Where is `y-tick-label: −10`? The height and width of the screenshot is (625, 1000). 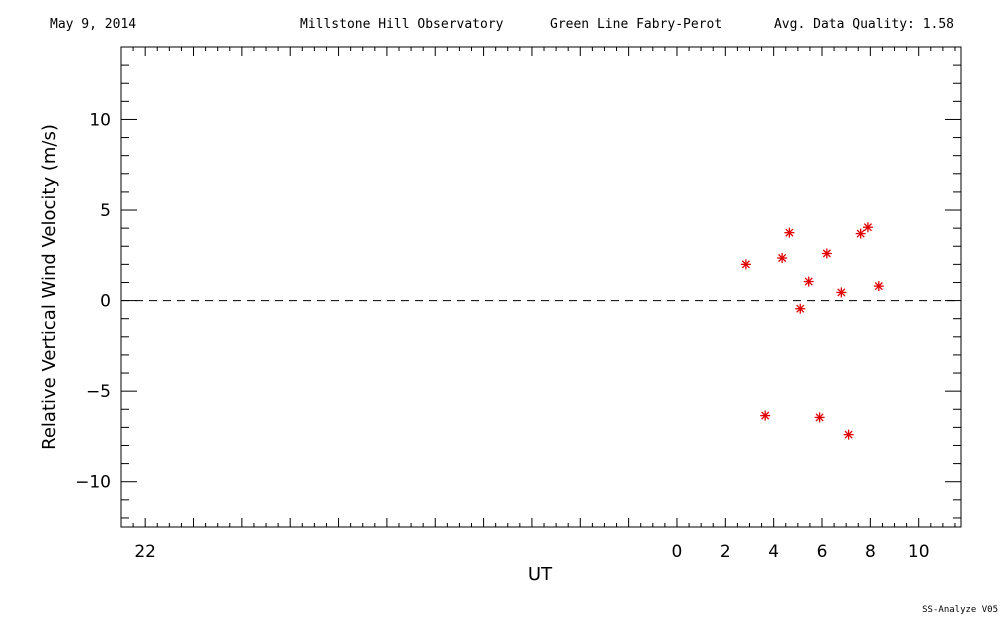
y-tick-label: −10 is located at coordinates (93, 483).